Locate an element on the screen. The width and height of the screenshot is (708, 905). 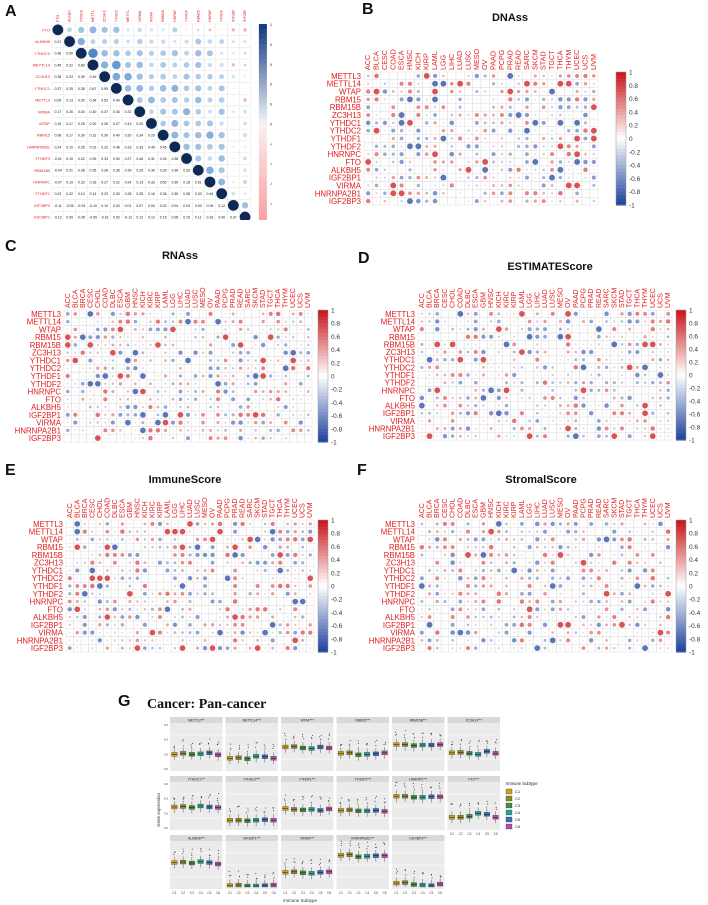
corr-value: 0.10 is located at coordinates (69, 147).